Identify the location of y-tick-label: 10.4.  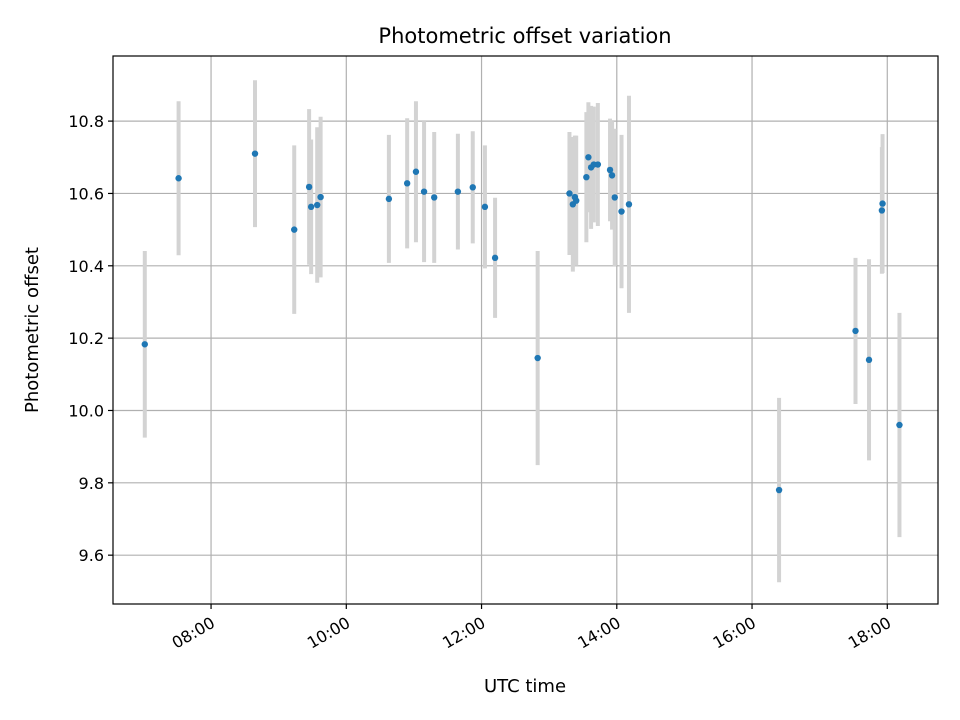
(86, 266).